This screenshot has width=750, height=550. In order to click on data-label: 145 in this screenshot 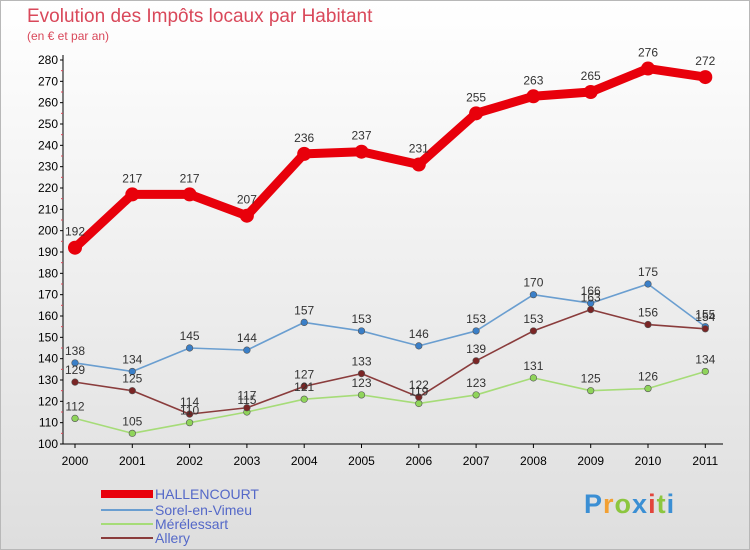, I will do `click(190, 336)`.